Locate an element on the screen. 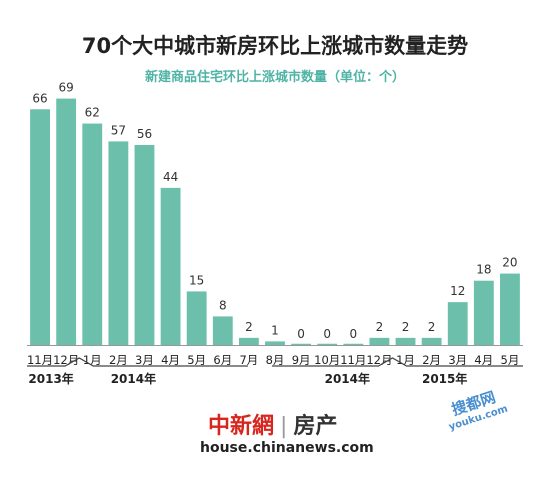 The height and width of the screenshot is (479, 550). data-label: 15 is located at coordinates (196, 280).